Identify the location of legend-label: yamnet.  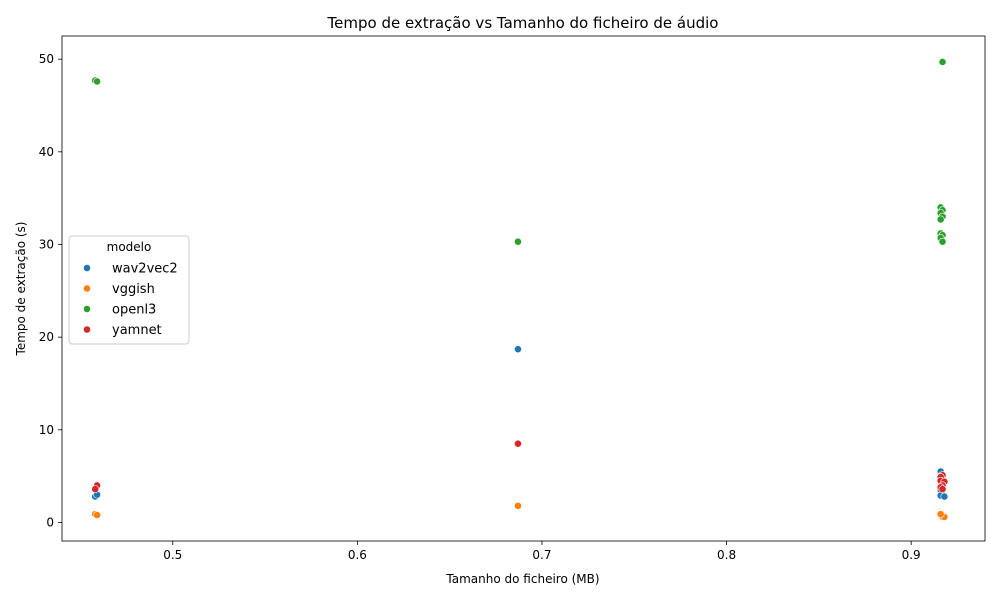
(137, 330).